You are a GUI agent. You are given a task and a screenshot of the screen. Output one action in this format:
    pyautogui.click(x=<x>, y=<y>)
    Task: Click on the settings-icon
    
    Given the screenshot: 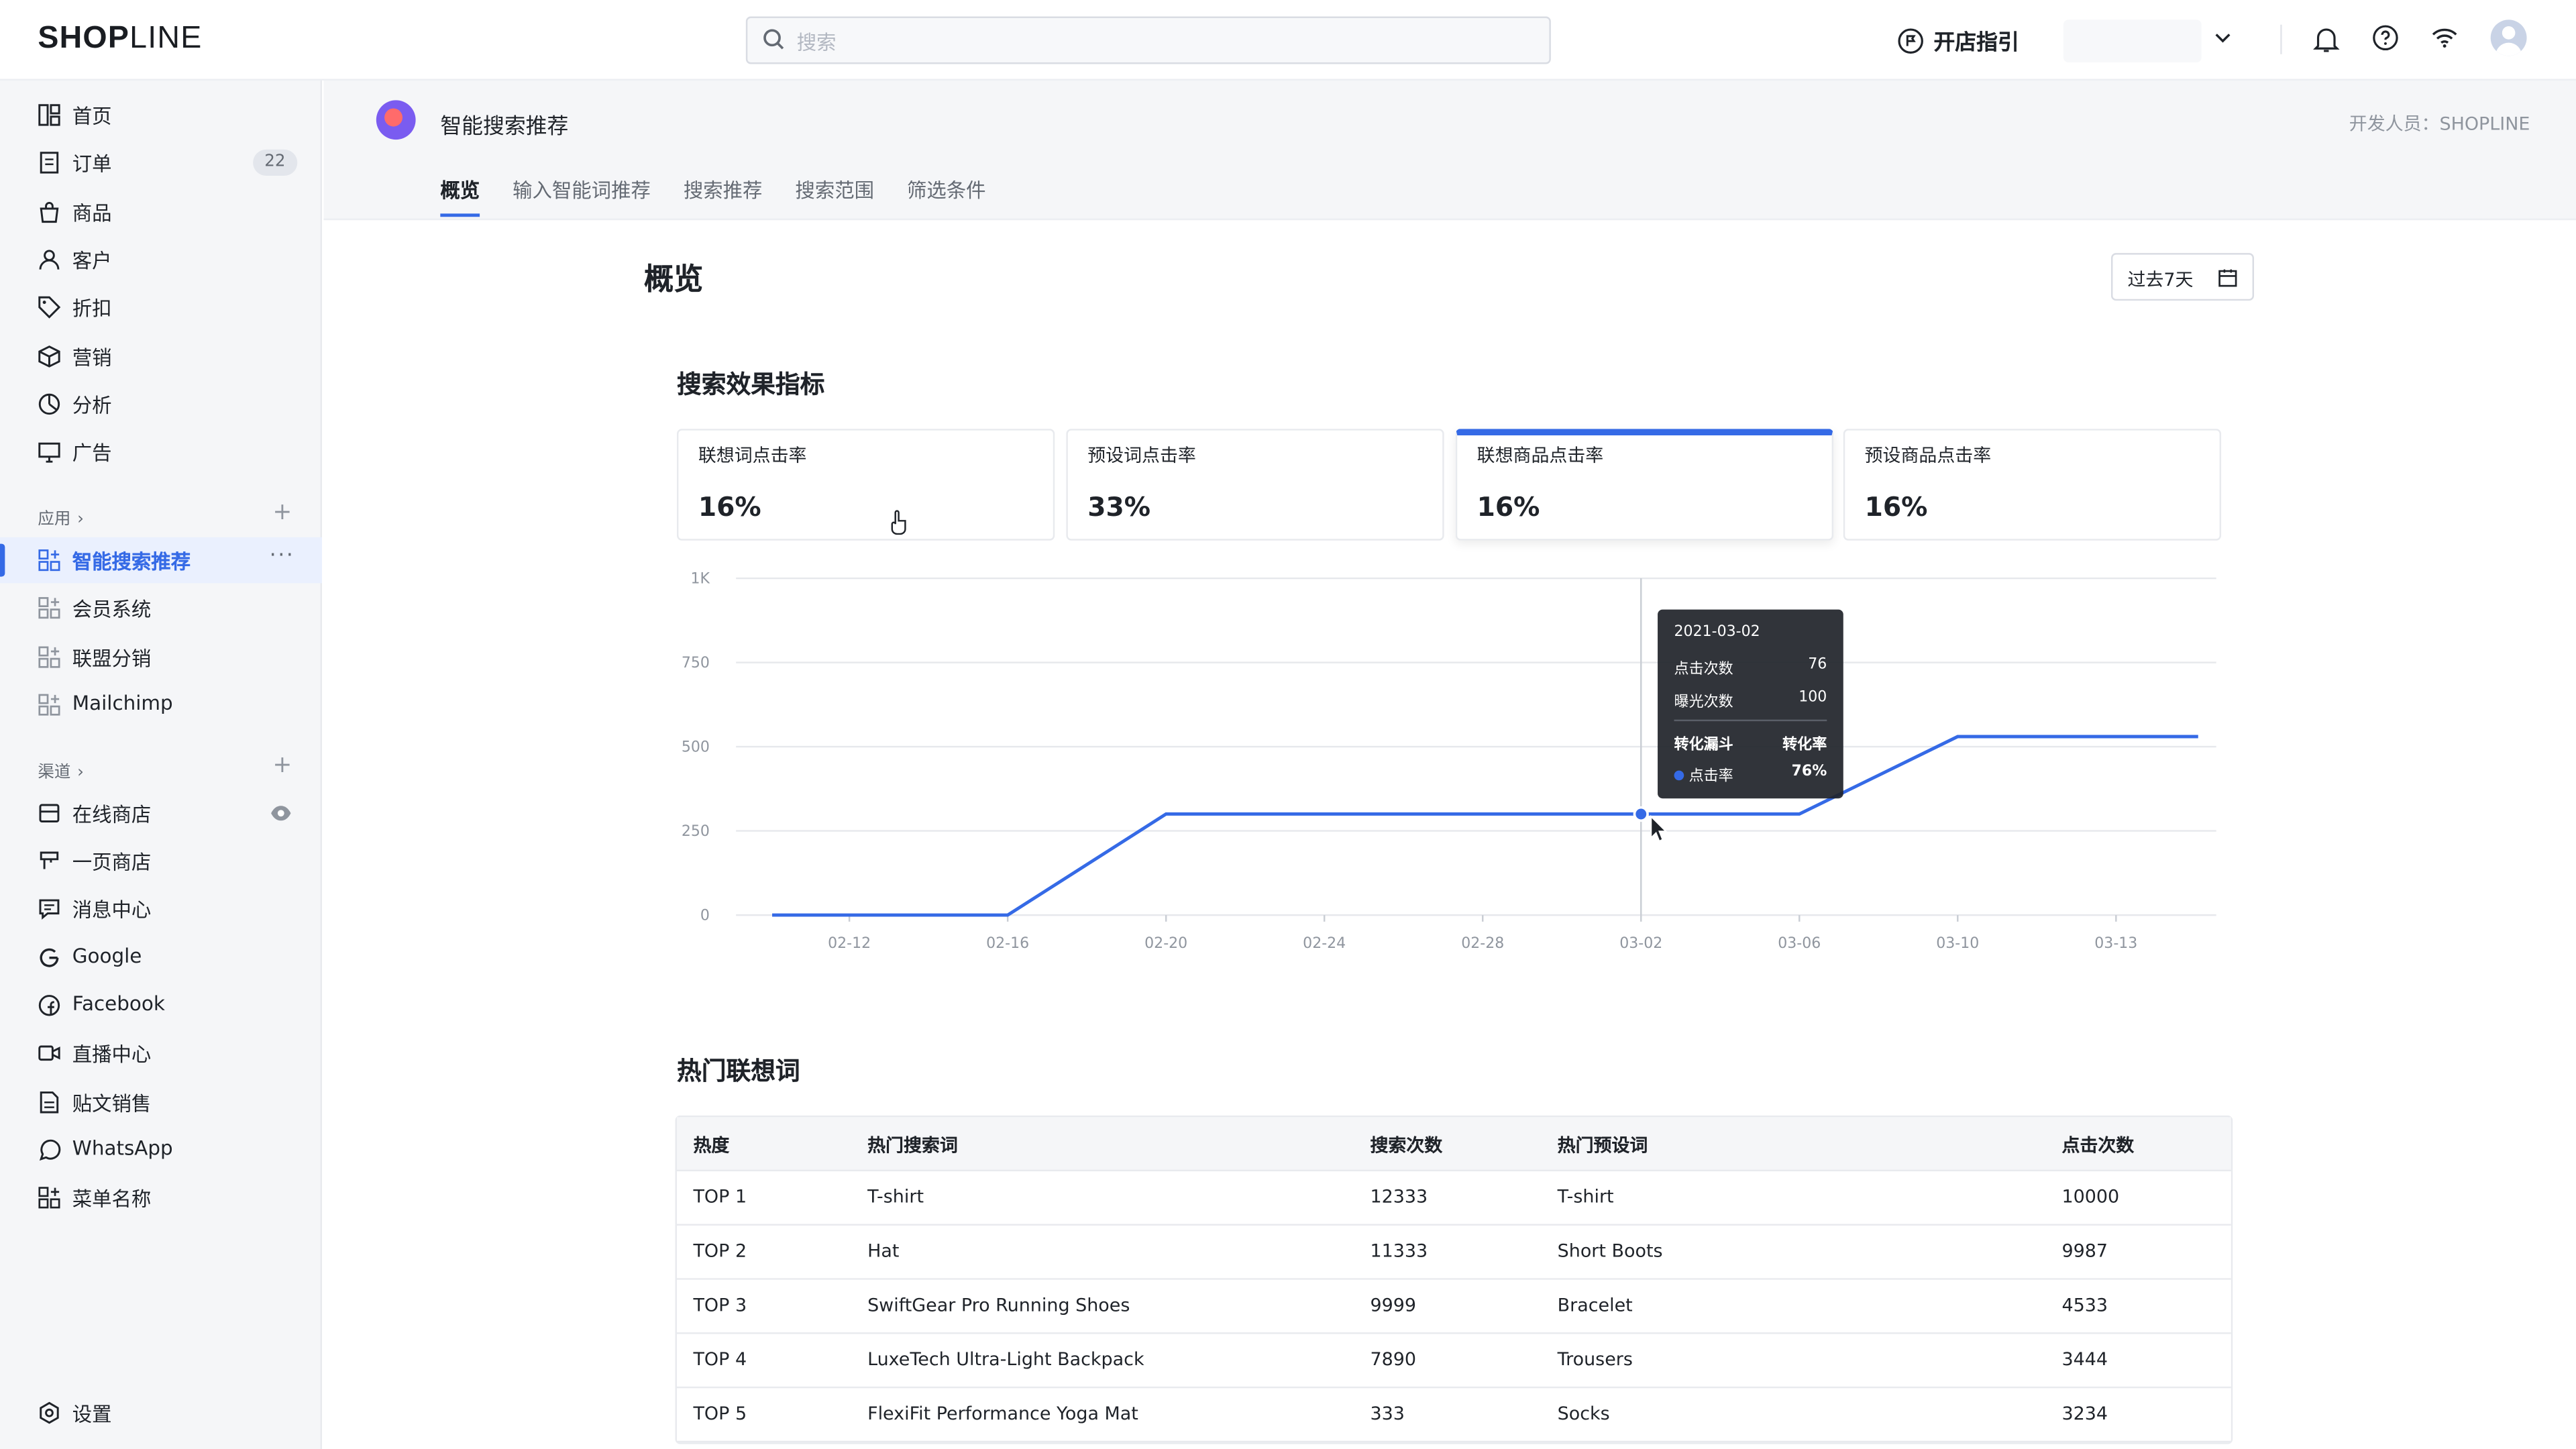 What is the action you would take?
    pyautogui.click(x=49, y=1412)
    